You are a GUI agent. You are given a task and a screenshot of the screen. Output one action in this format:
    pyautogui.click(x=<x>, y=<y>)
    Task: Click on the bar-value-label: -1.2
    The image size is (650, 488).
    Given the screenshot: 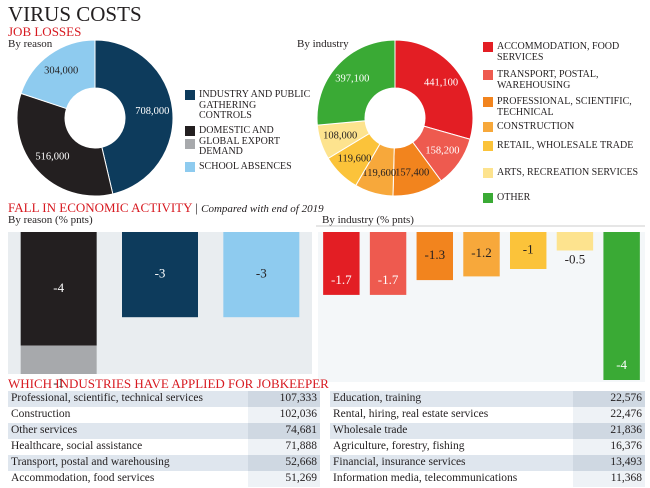 What is the action you would take?
    pyautogui.click(x=481, y=252)
    